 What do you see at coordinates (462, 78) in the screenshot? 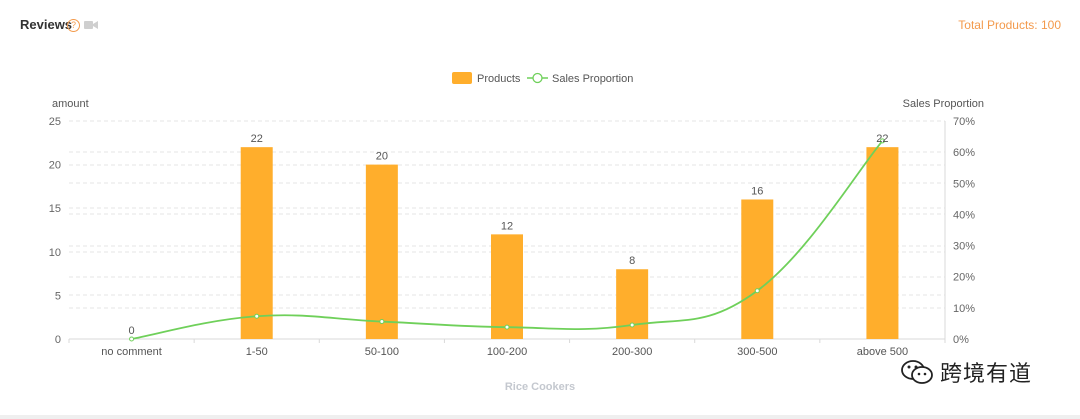
I see `legend-swatch-products` at bounding box center [462, 78].